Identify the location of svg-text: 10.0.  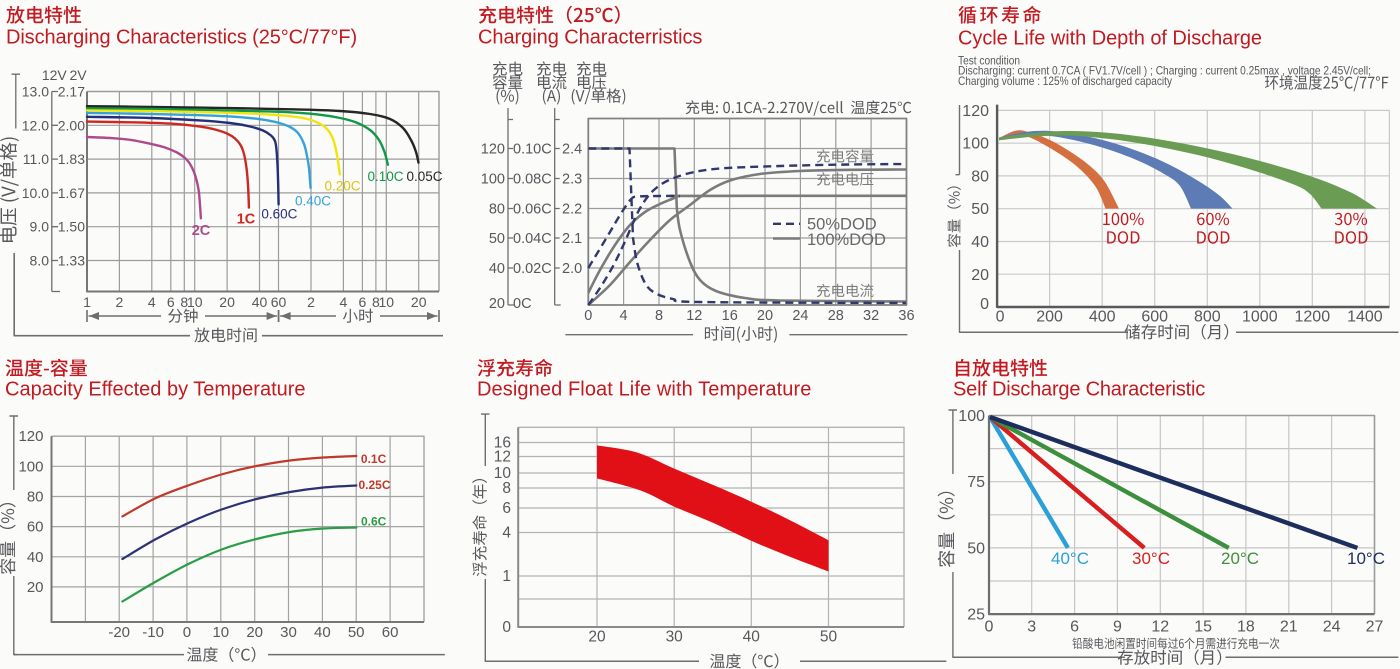
(35, 193).